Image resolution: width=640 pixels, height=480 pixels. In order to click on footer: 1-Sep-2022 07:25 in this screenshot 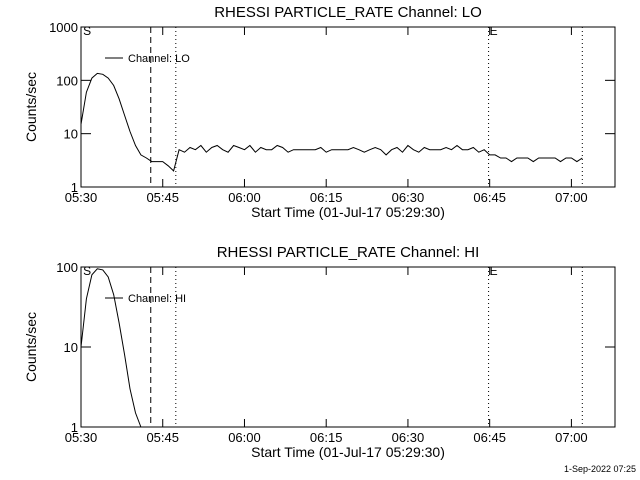, I will do `click(600, 469)`.